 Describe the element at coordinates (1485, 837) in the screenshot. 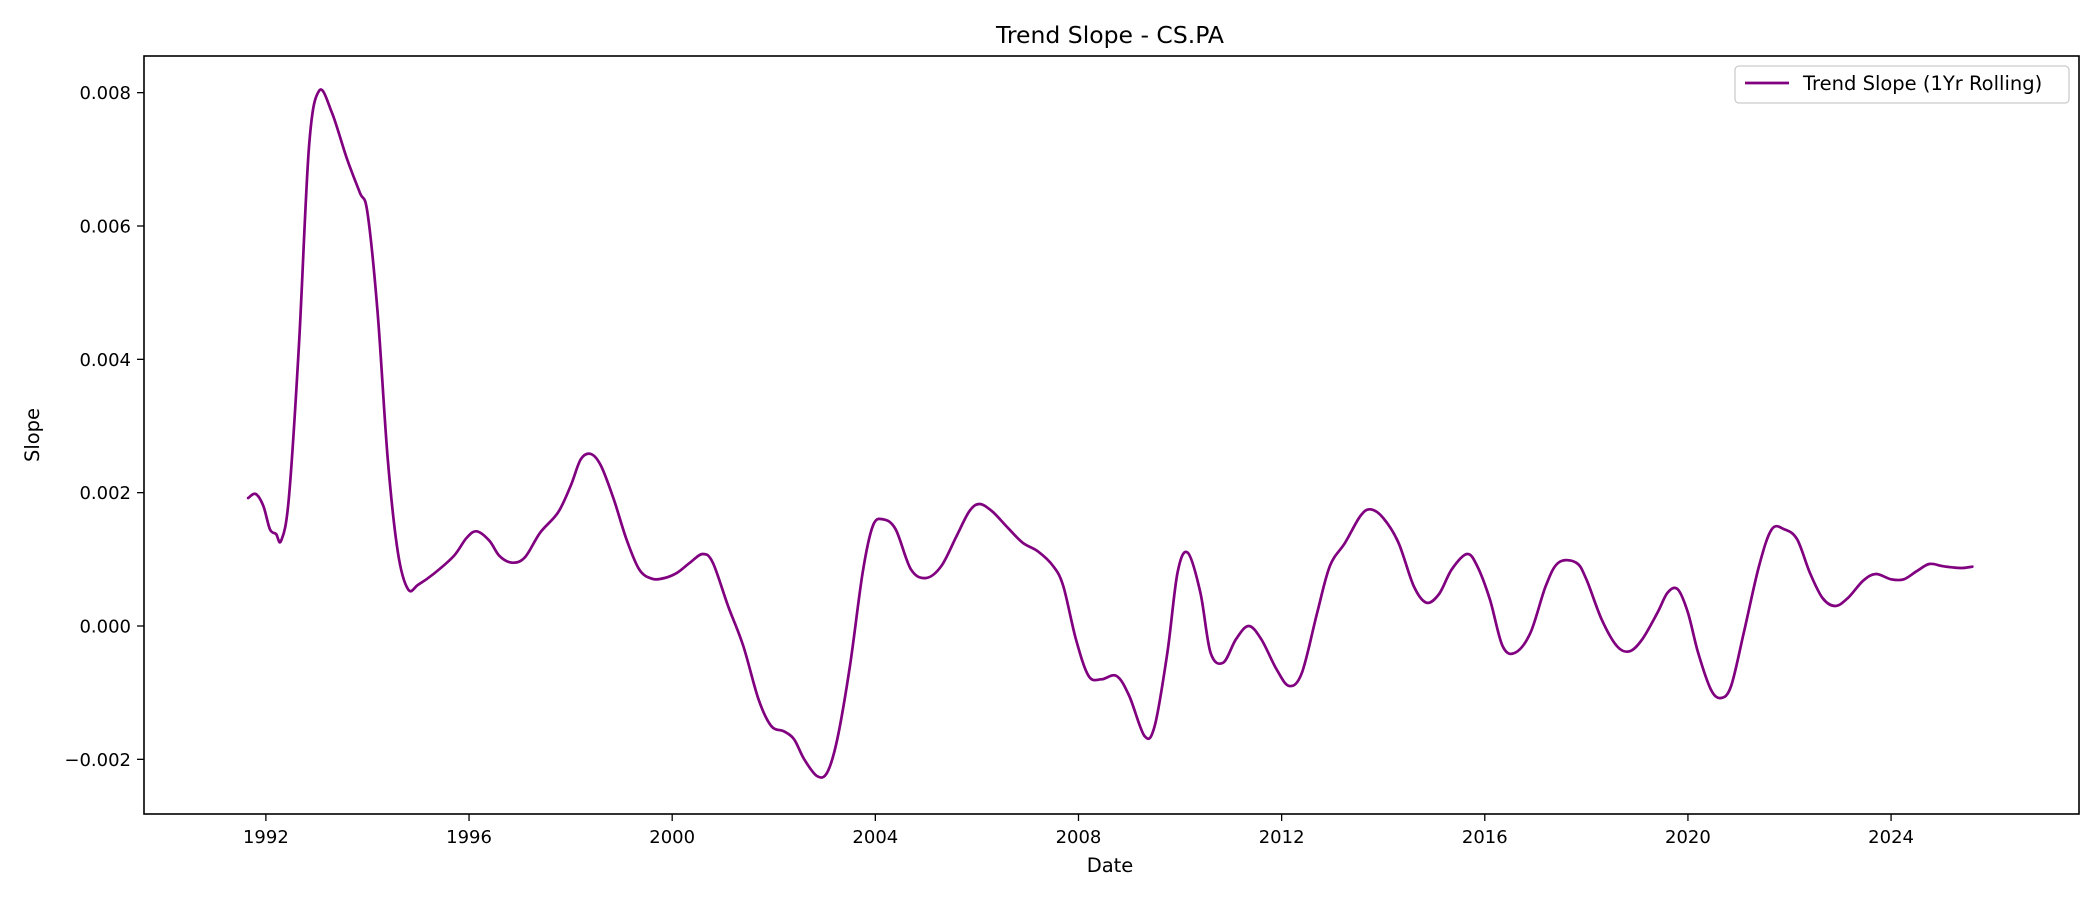

I see `x-tick-label: 2016` at that location.